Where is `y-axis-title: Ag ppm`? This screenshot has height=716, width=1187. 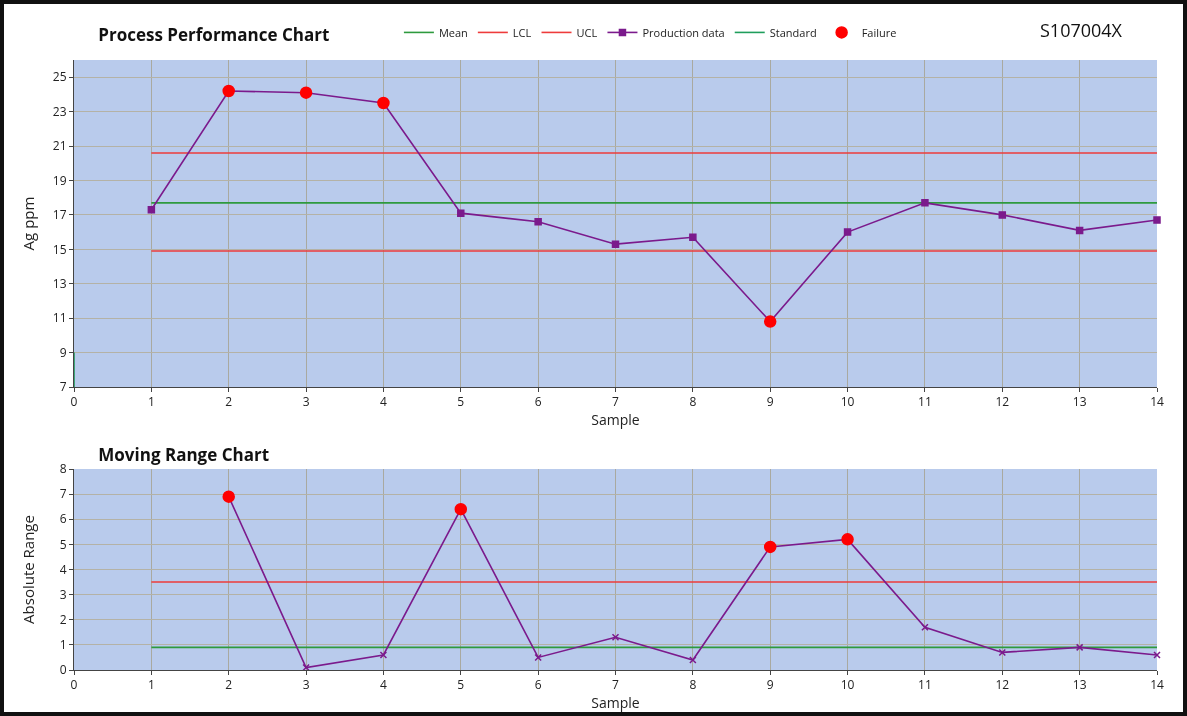
y-axis-title: Ag ppm is located at coordinates (28, 223).